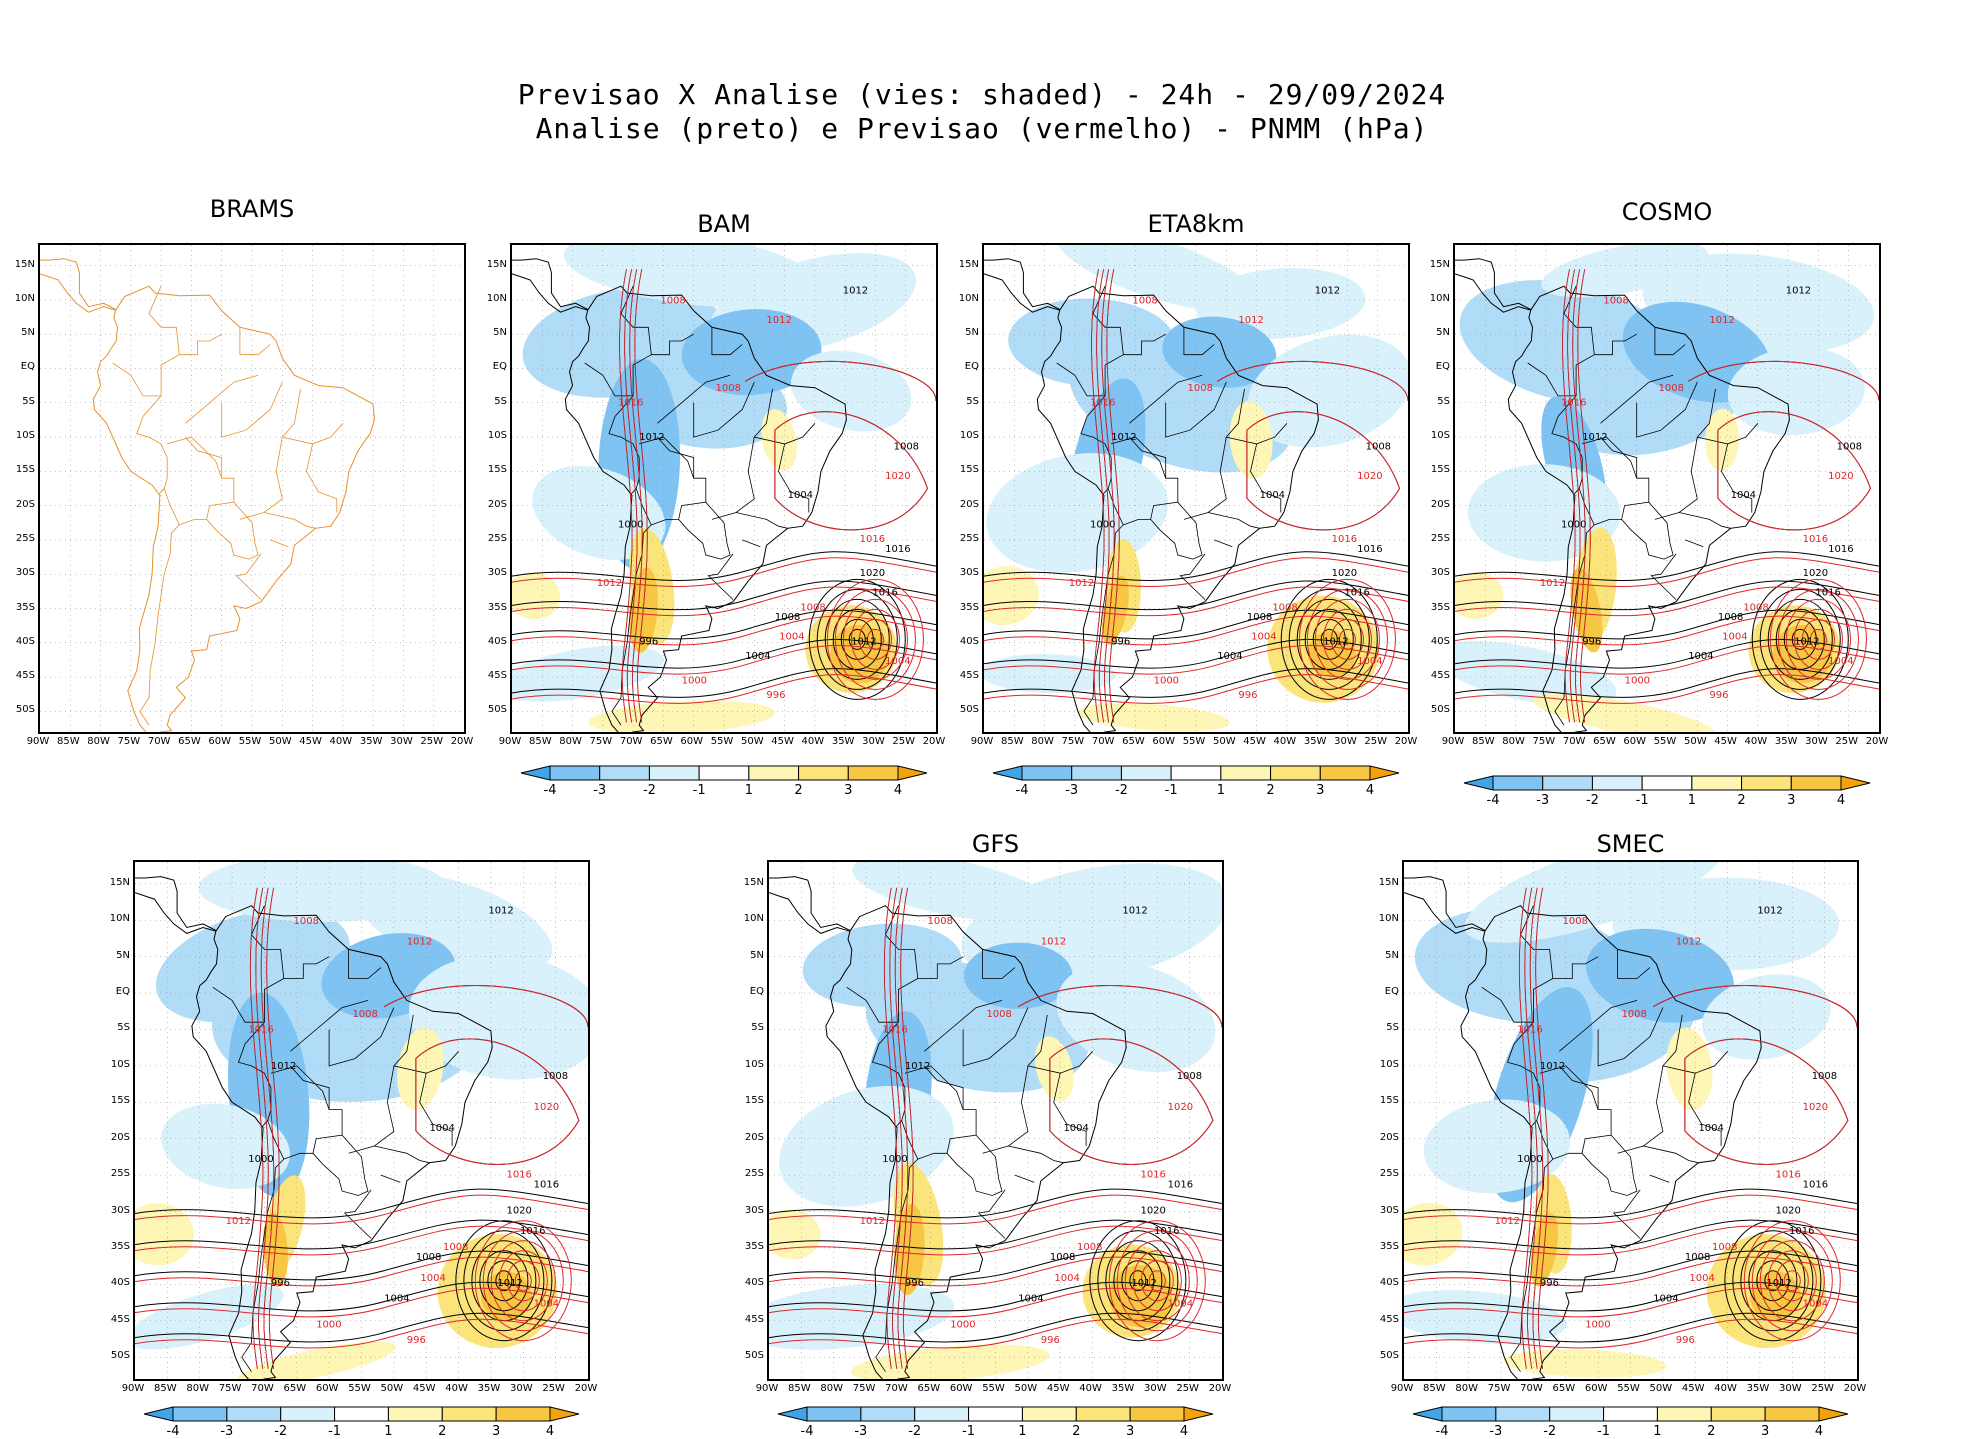 The height and width of the screenshot is (1439, 1964). I want to click on latitude-label: 5N, so click(28, 333).